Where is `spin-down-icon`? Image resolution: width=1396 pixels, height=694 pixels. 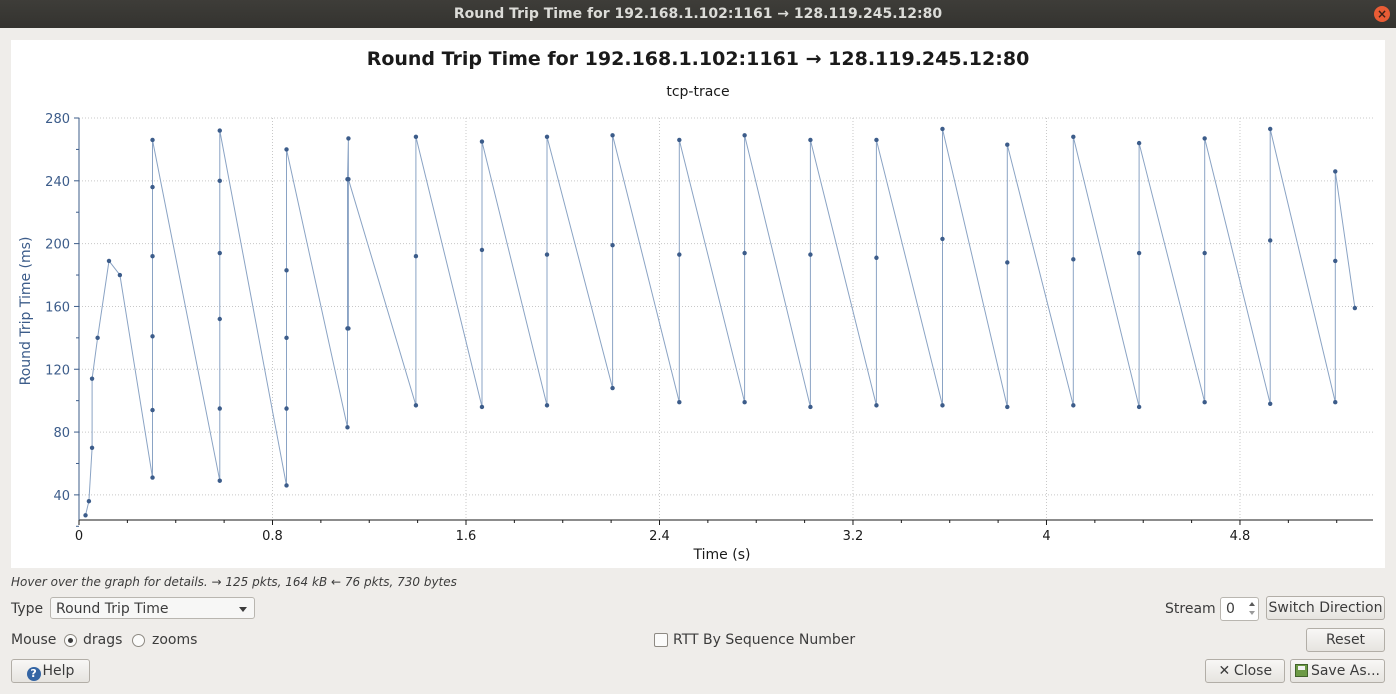 spin-down-icon is located at coordinates (1252, 613).